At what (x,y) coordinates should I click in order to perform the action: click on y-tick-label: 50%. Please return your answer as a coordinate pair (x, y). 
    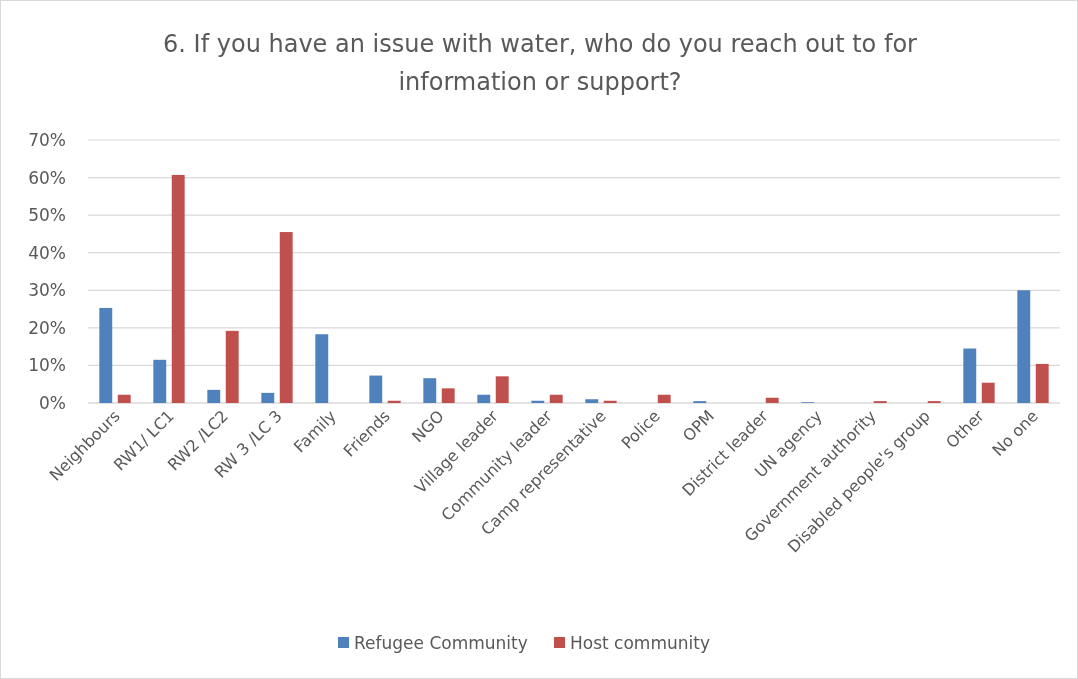
    Looking at the image, I should click on (47, 215).